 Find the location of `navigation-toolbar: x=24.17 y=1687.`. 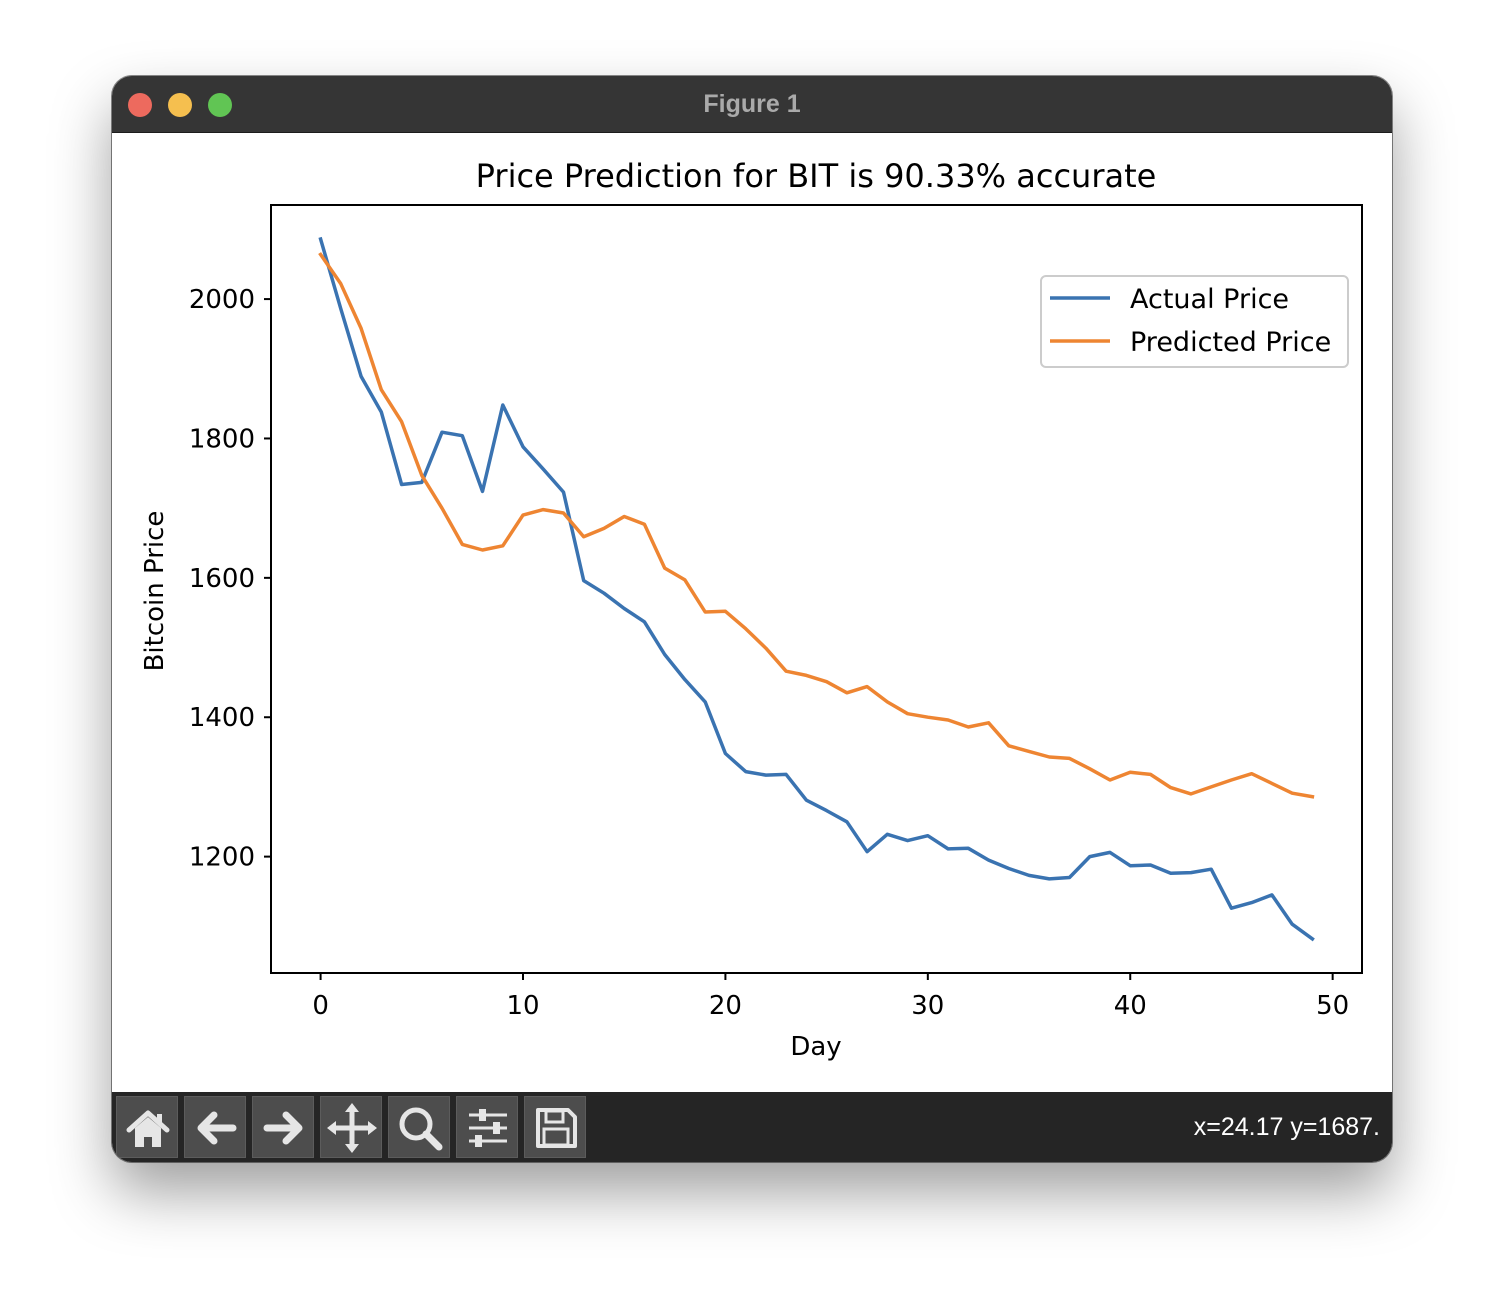

navigation-toolbar: x=24.17 y=1687. is located at coordinates (752, 1127).